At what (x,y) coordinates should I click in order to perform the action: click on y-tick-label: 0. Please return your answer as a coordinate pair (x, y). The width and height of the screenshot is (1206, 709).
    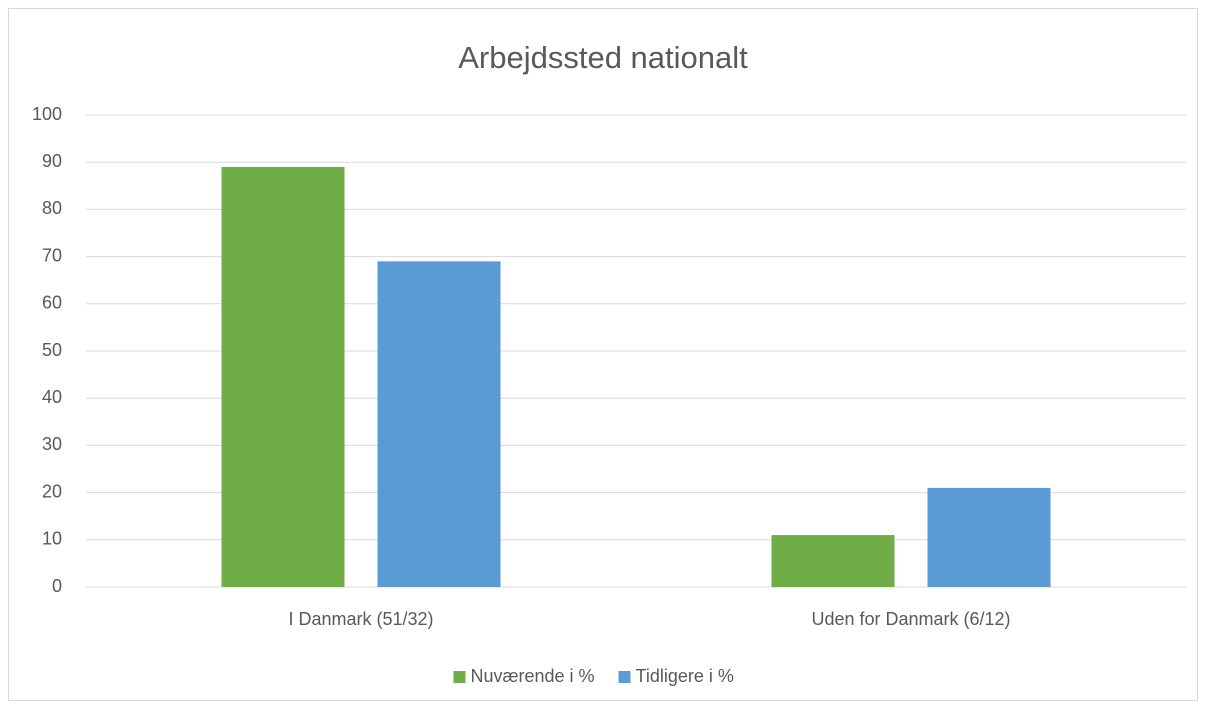
    Looking at the image, I should click on (57, 586).